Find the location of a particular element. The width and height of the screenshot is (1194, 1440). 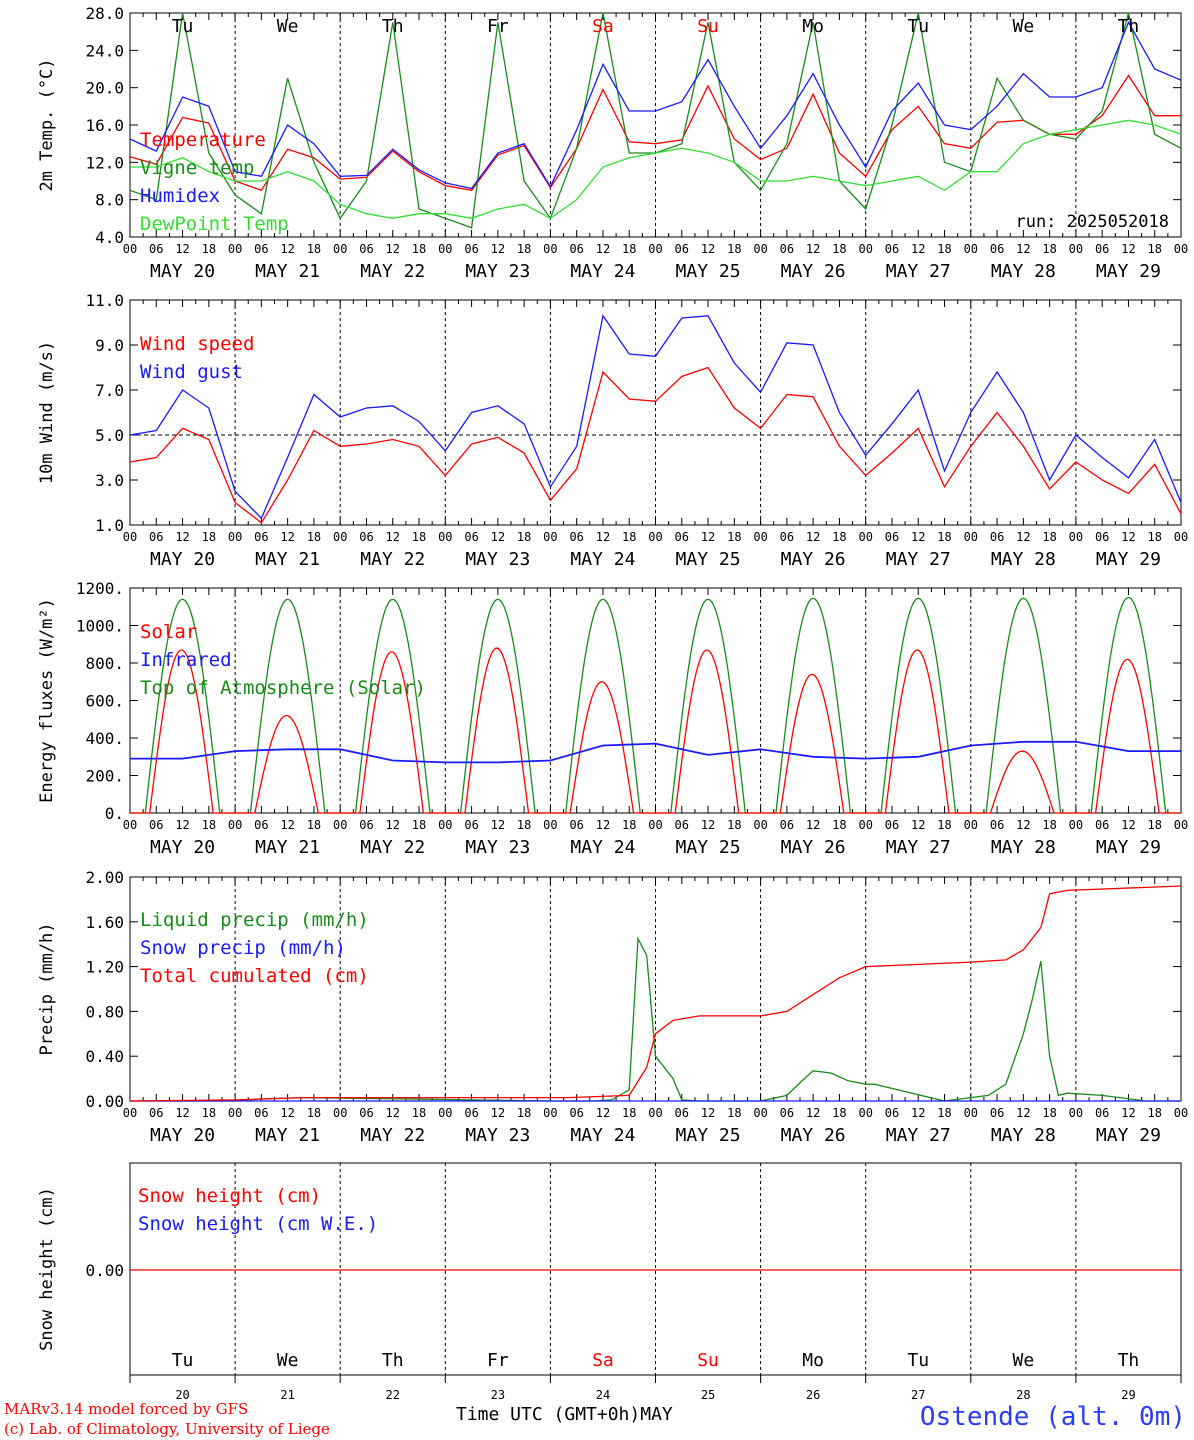

y-tick-label: 1.0 is located at coordinates (109, 525).